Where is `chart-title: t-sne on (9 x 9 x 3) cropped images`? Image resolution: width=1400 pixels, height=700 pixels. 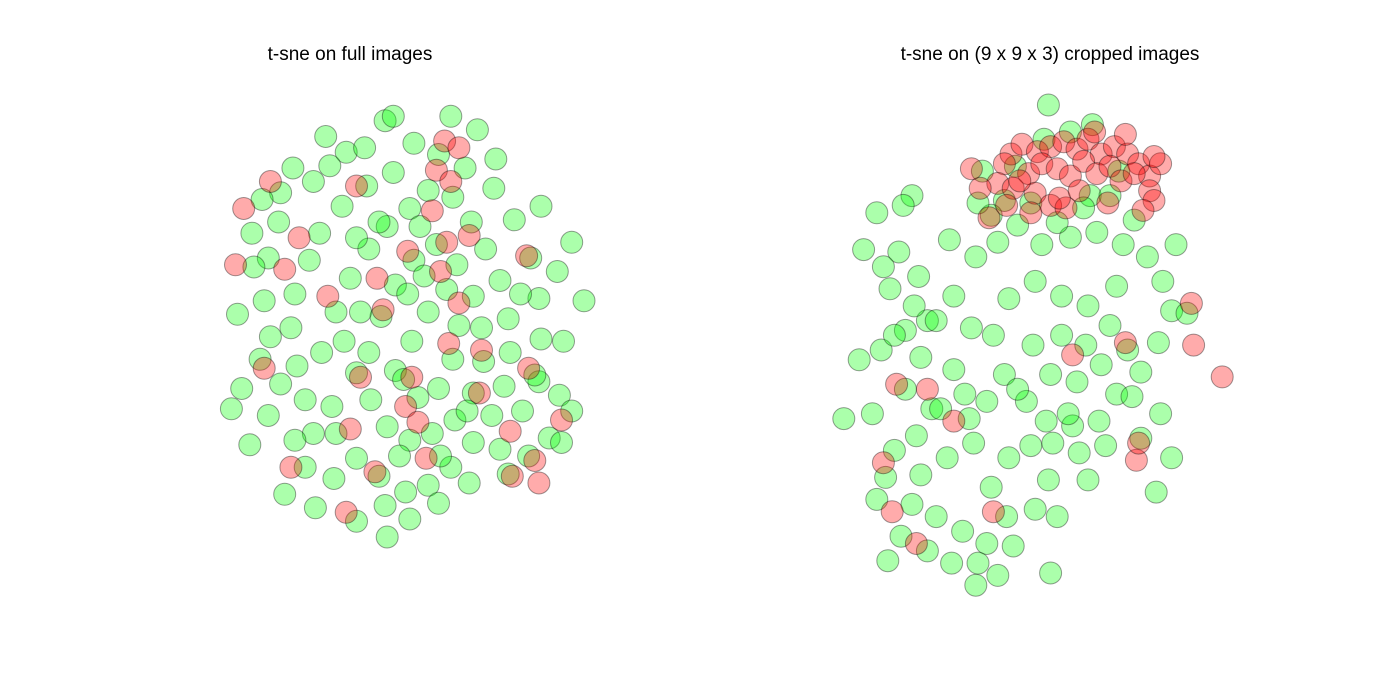 chart-title: t-sne on (9 x 9 x 3) cropped images is located at coordinates (1050, 54).